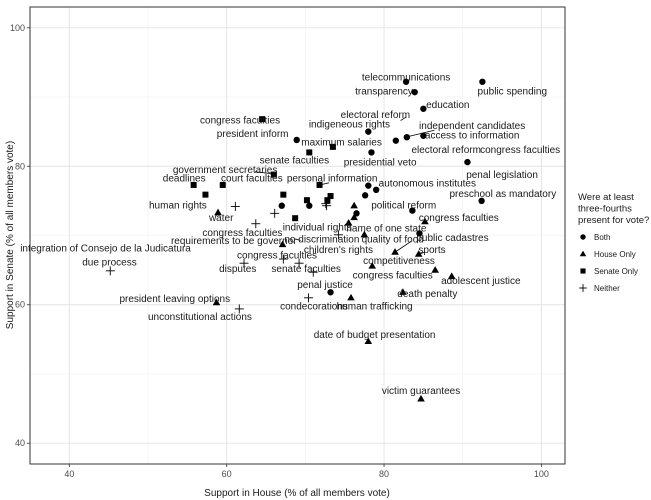 The image size is (651, 500). What do you see at coordinates (399, 261) in the screenshot?
I see `point-label: competitiveness` at bounding box center [399, 261].